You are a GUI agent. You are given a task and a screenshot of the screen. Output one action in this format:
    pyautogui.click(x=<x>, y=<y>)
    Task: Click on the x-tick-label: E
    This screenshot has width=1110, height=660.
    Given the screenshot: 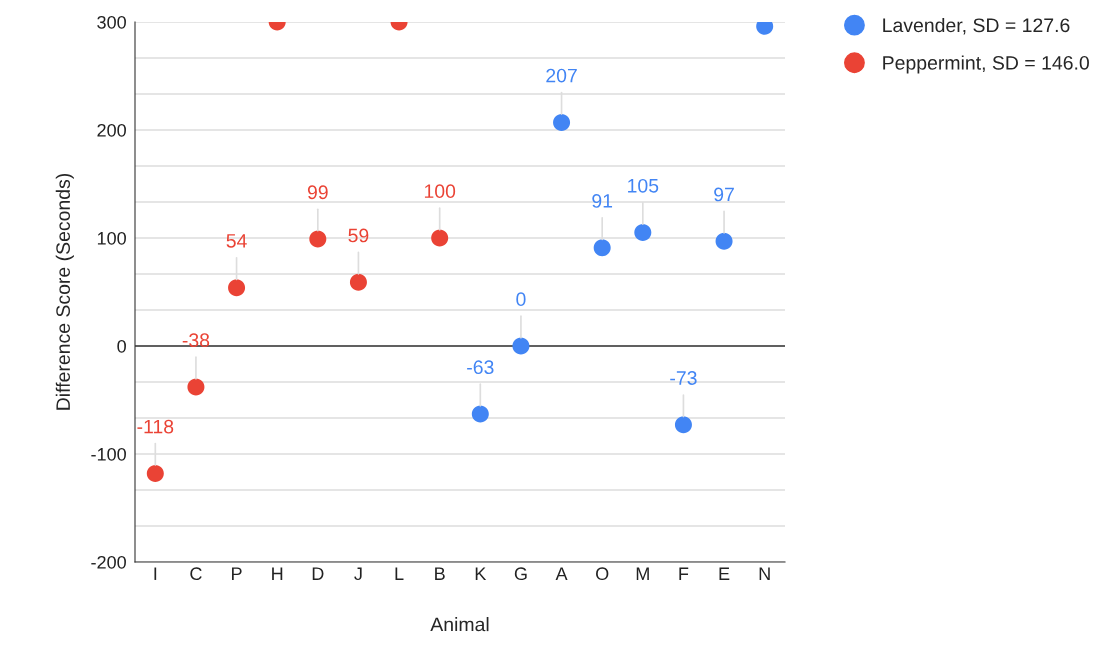 What is the action you would take?
    pyautogui.click(x=724, y=573)
    